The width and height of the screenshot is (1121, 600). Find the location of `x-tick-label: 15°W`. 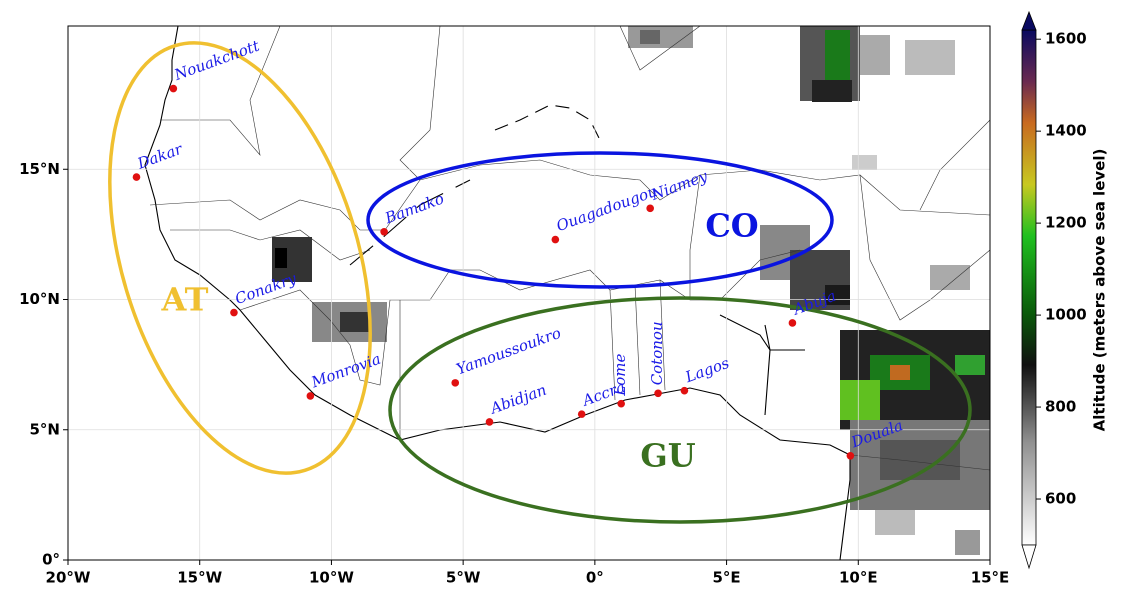

x-tick-label: 15°W is located at coordinates (199, 578).